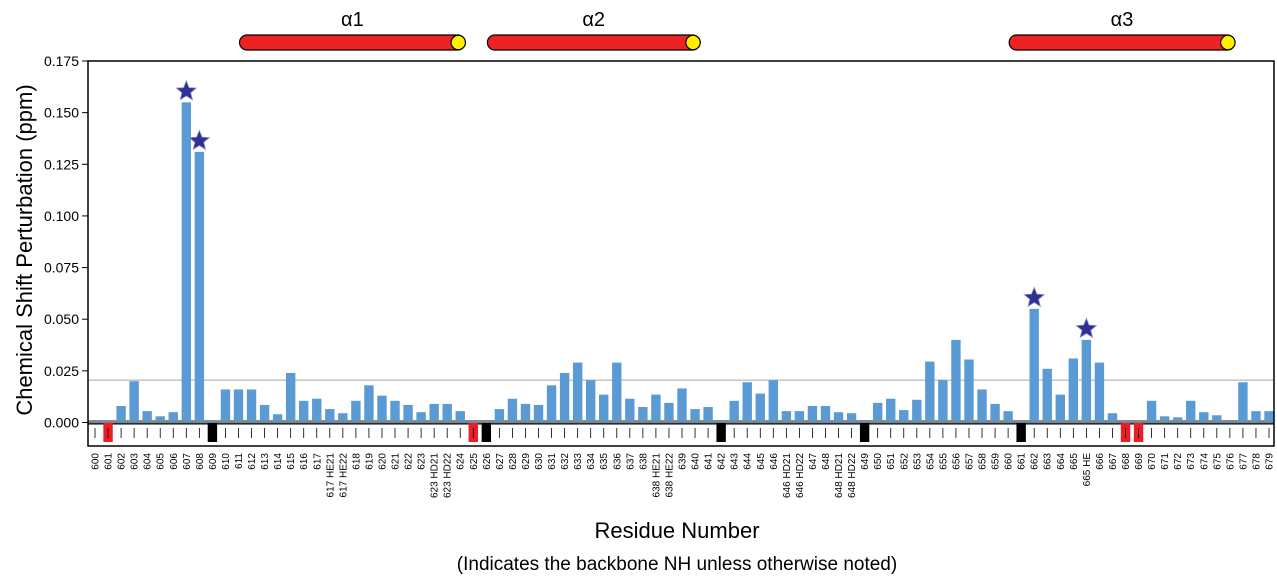  Describe the element at coordinates (1270, 461) in the screenshot. I see `x-tick-label: 679` at that location.